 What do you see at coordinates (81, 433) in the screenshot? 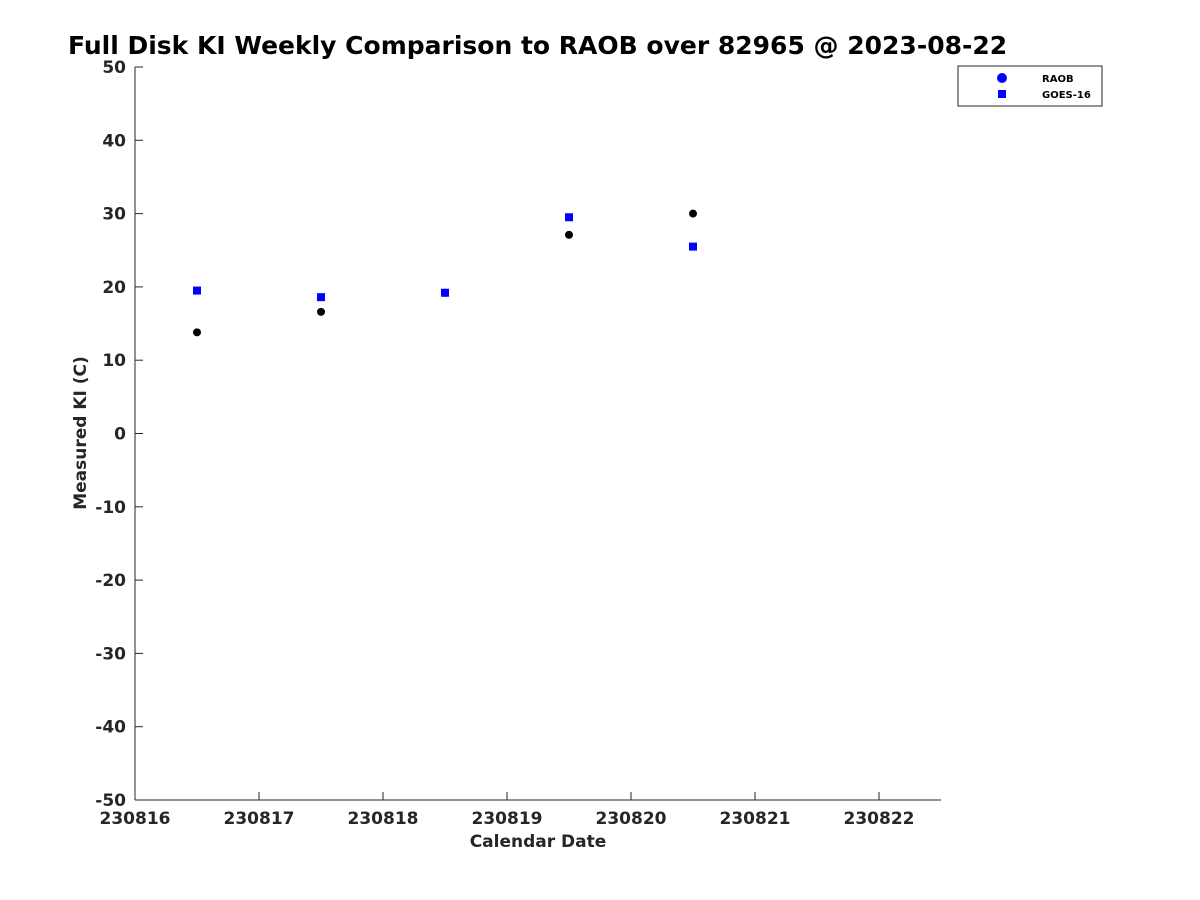
I see `y-axis-label: Measured KI (C)` at bounding box center [81, 433].